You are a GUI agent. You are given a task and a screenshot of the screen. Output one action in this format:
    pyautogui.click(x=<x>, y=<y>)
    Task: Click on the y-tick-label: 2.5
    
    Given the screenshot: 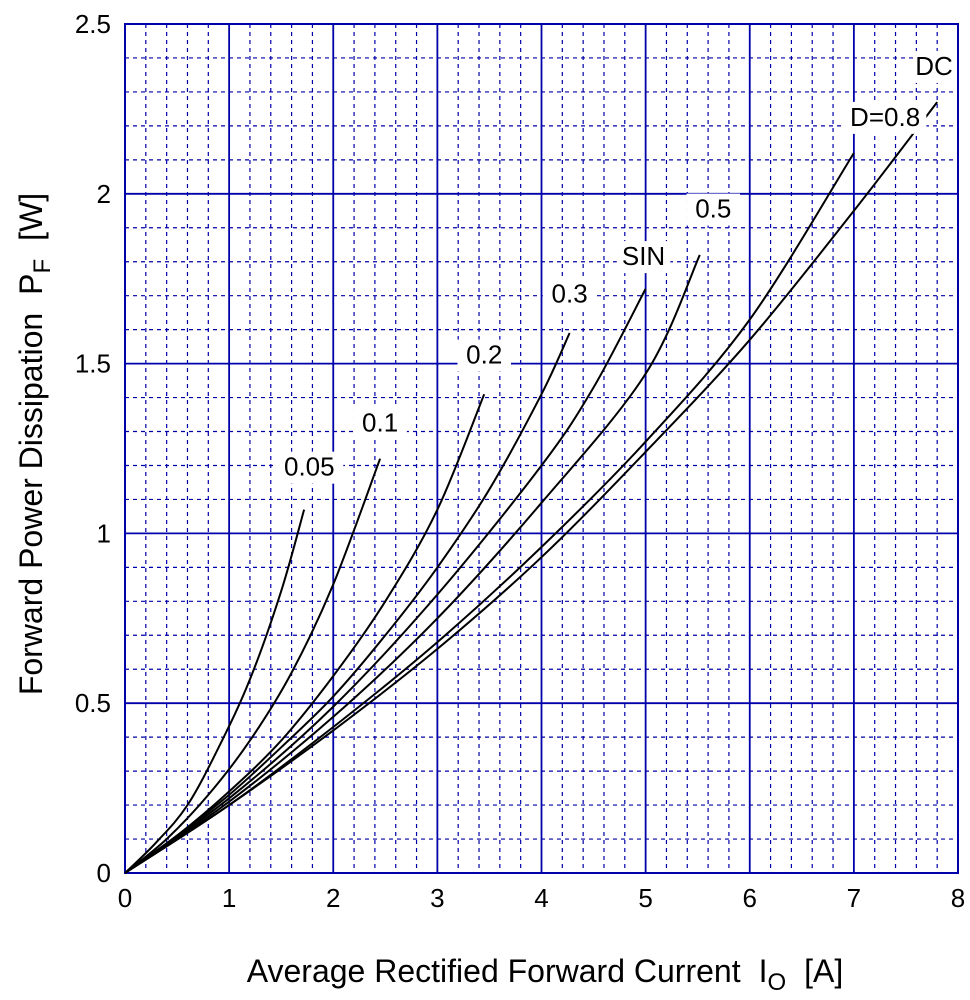 What is the action you would take?
    pyautogui.click(x=93, y=24)
    